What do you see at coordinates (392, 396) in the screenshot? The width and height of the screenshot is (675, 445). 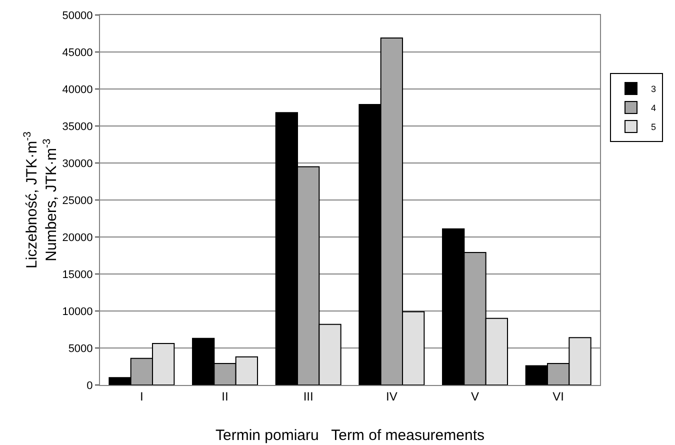 I see `x-tick-label: IV` at bounding box center [392, 396].